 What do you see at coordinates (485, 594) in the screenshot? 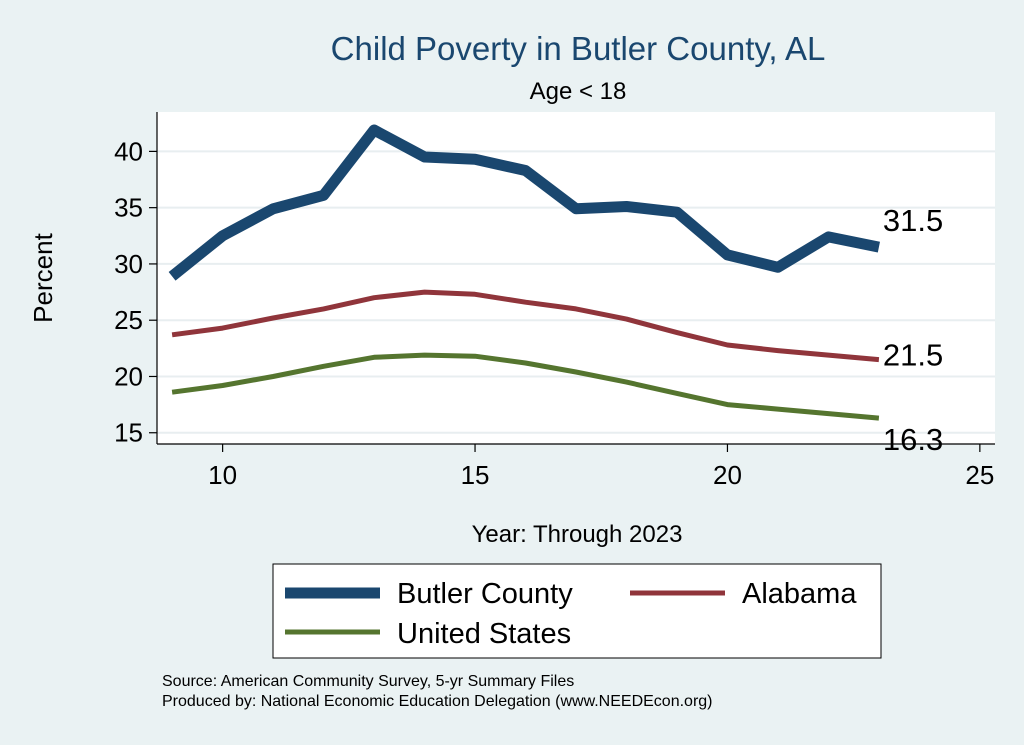
I see `legend-label-butler-county: Butler County` at bounding box center [485, 594].